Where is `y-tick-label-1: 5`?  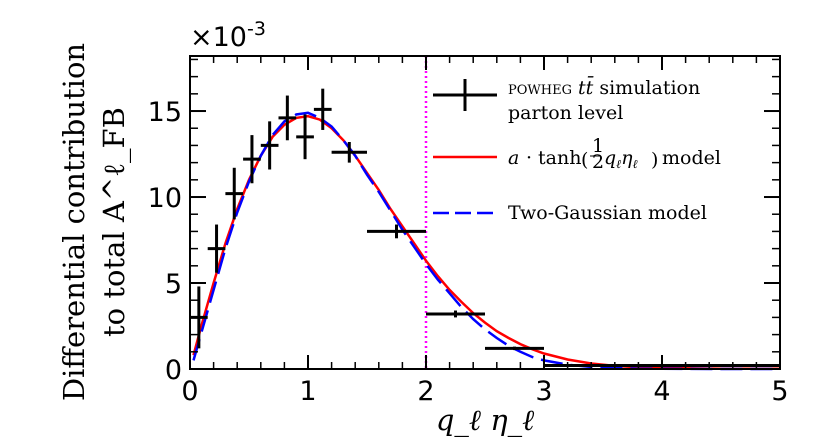
y-tick-label-1: 5 is located at coordinates (173, 284).